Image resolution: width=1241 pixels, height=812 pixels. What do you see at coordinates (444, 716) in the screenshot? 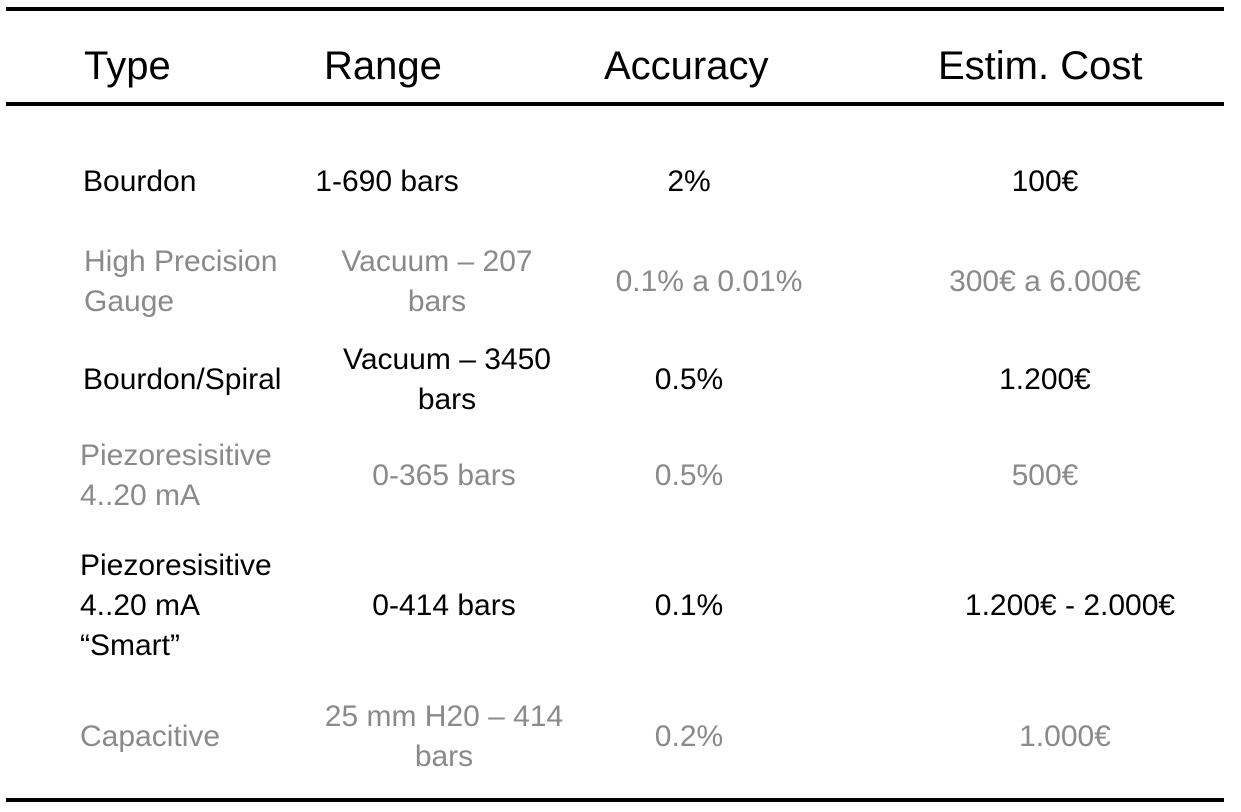
I see `range-line: 25 mm H20 – 414` at bounding box center [444, 716].